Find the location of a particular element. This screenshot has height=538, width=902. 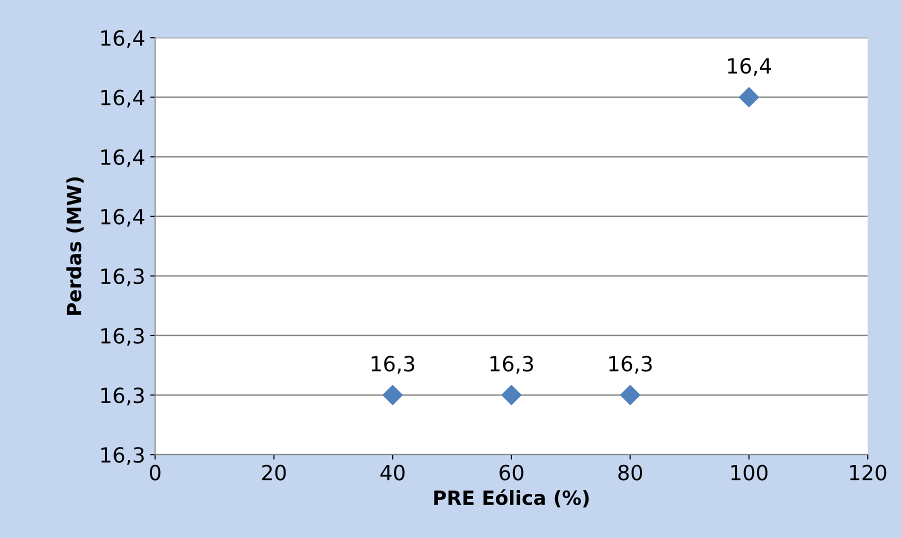

x-tick-label: 120 is located at coordinates (868, 472).